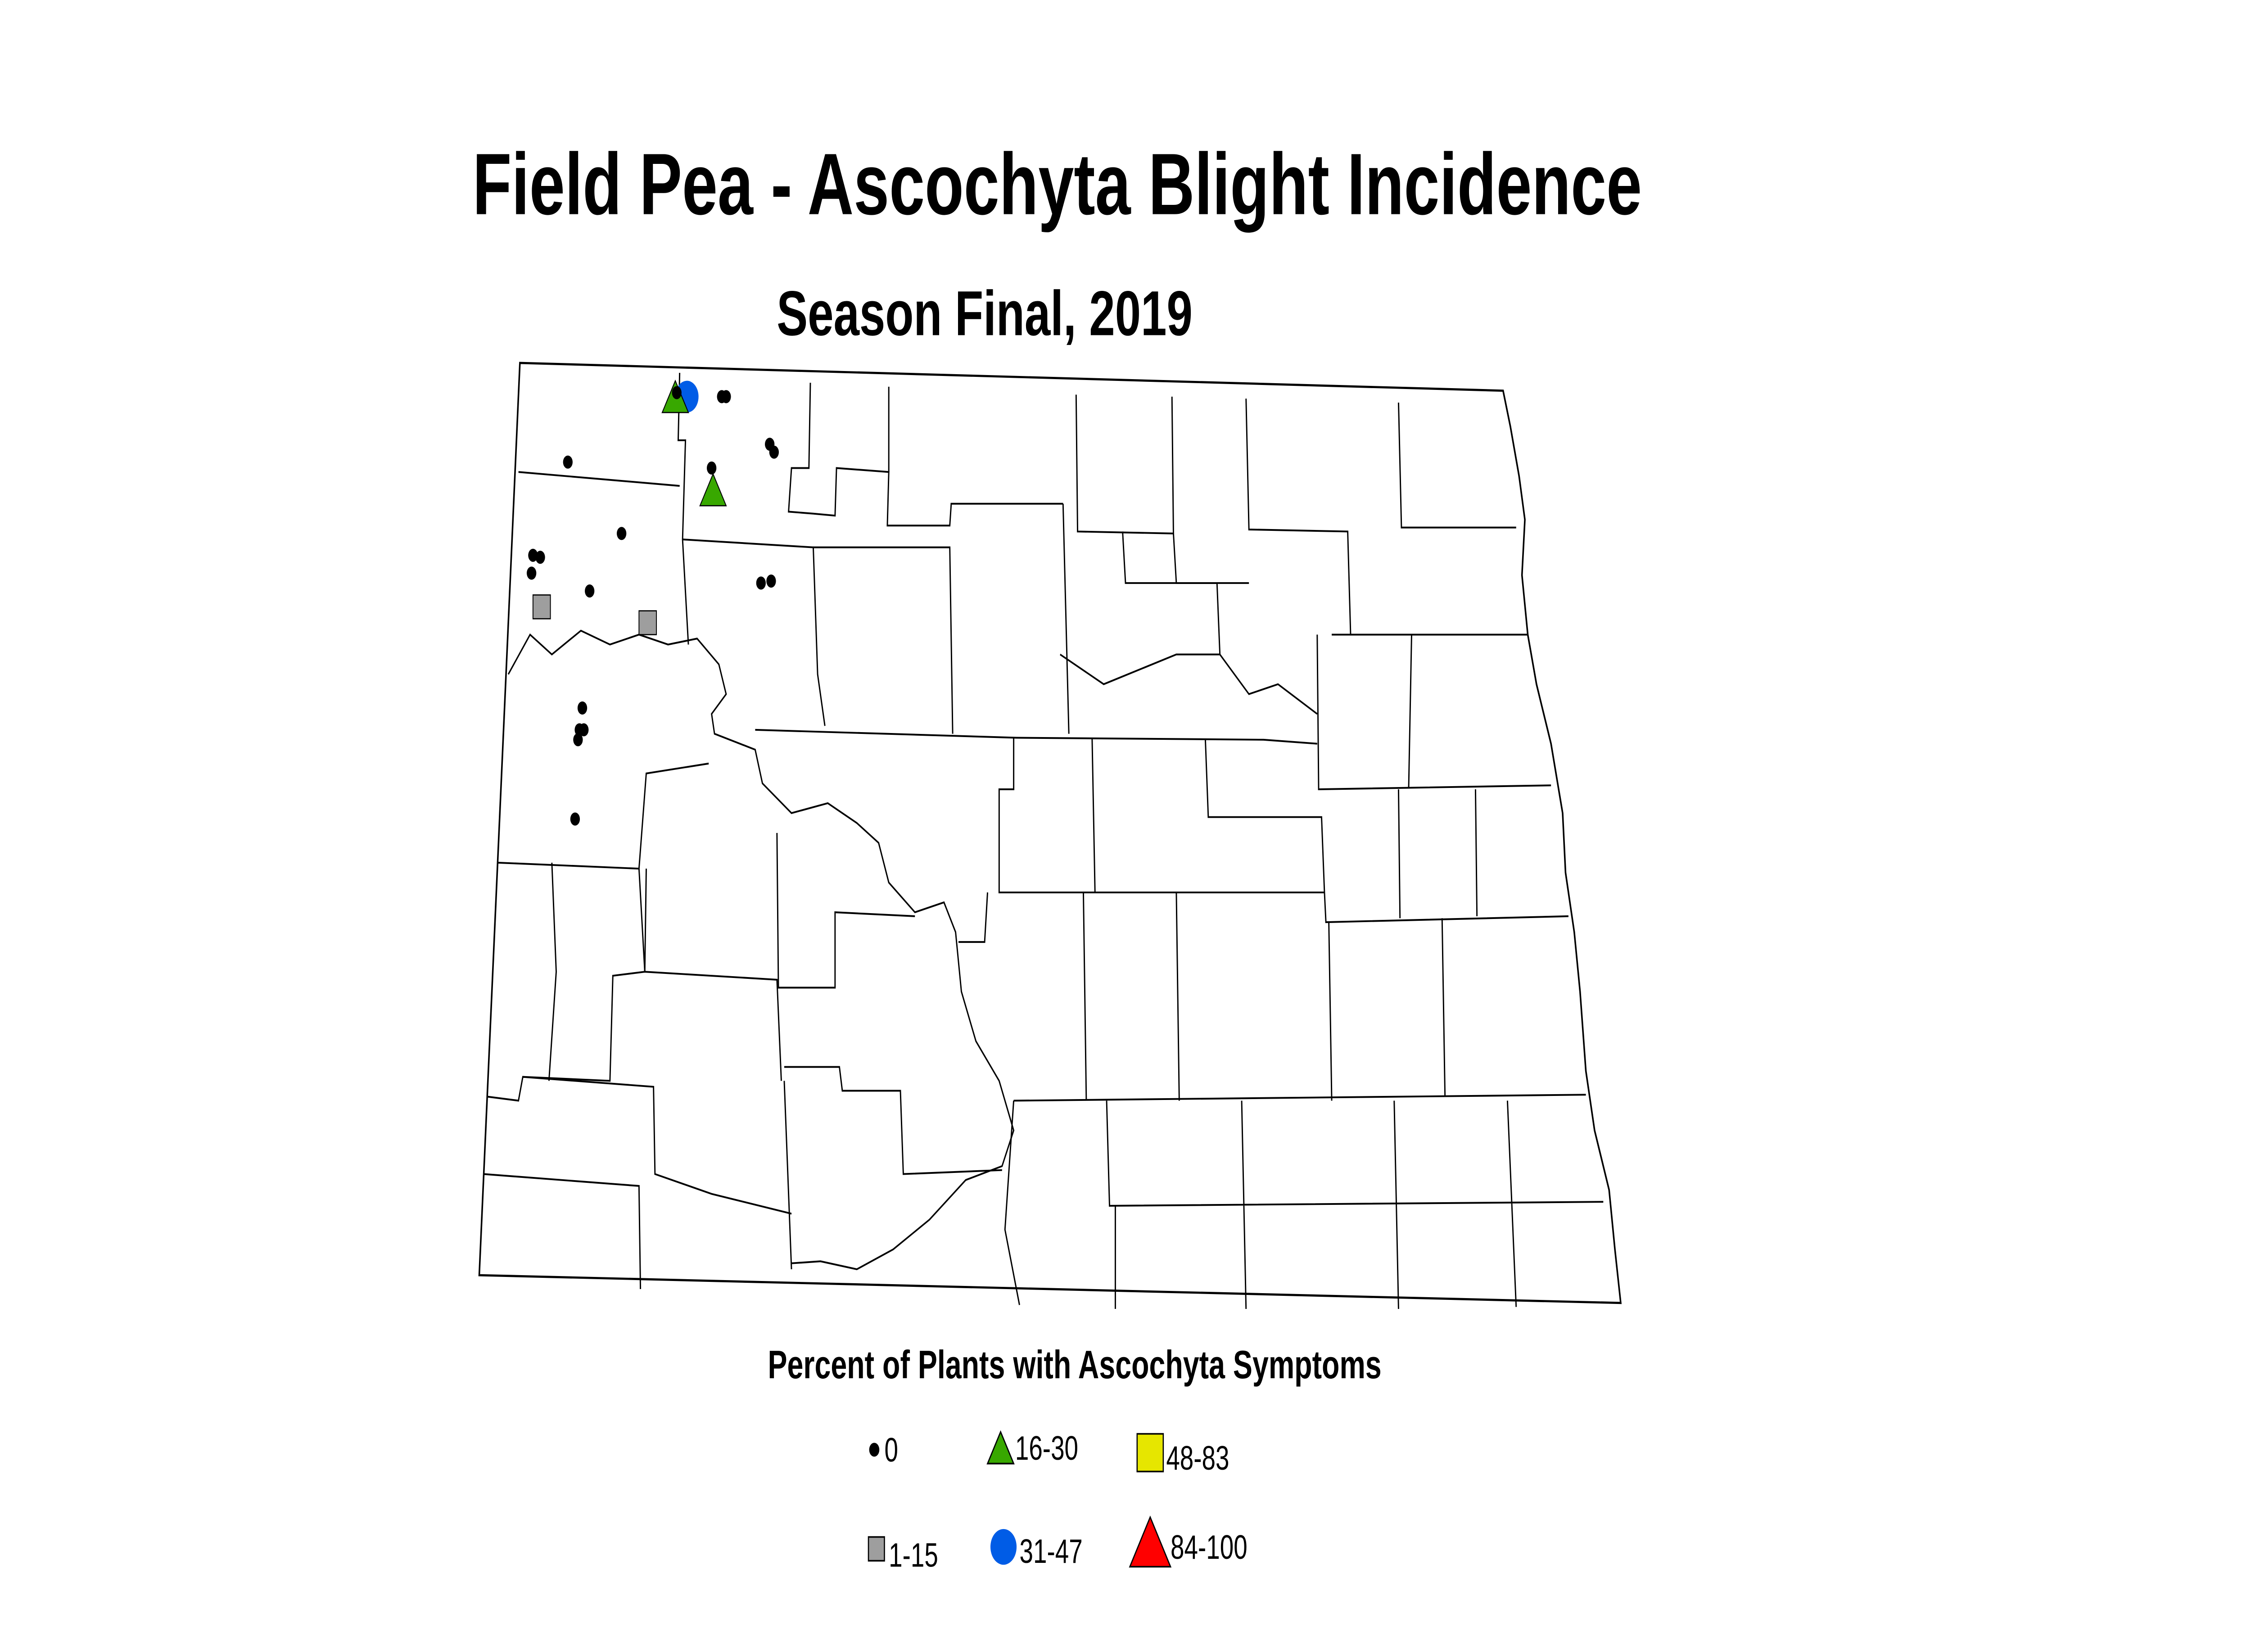 The image size is (2251, 1652). I want to click on legend-label-31-47: 31-47, so click(1051, 1551).